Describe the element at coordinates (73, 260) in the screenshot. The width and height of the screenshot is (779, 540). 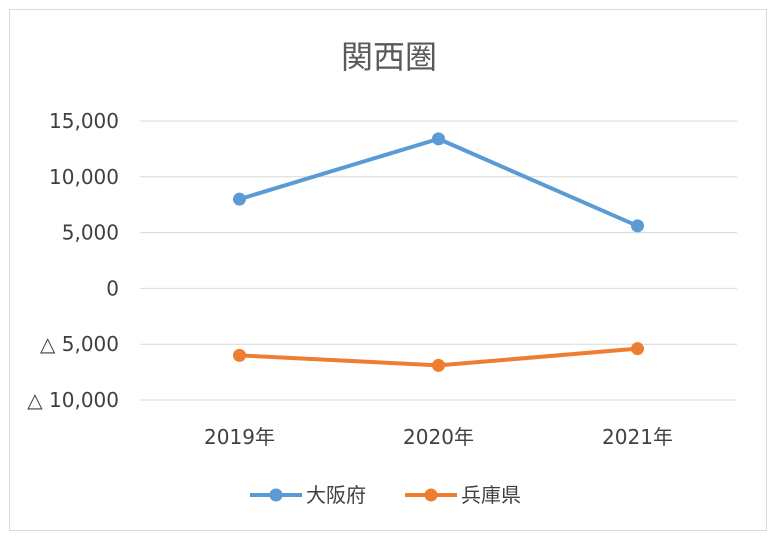
I see `y-axis-tick-labels: 15,000 10,000 5,000 0 △ 5,000 △ 10,000` at that location.